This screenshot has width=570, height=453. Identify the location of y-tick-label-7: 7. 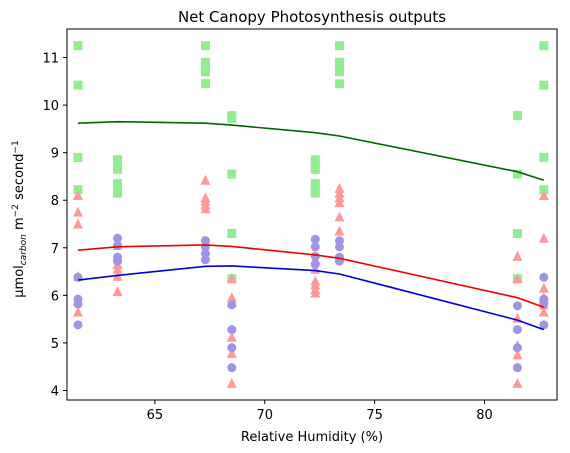
(55, 249).